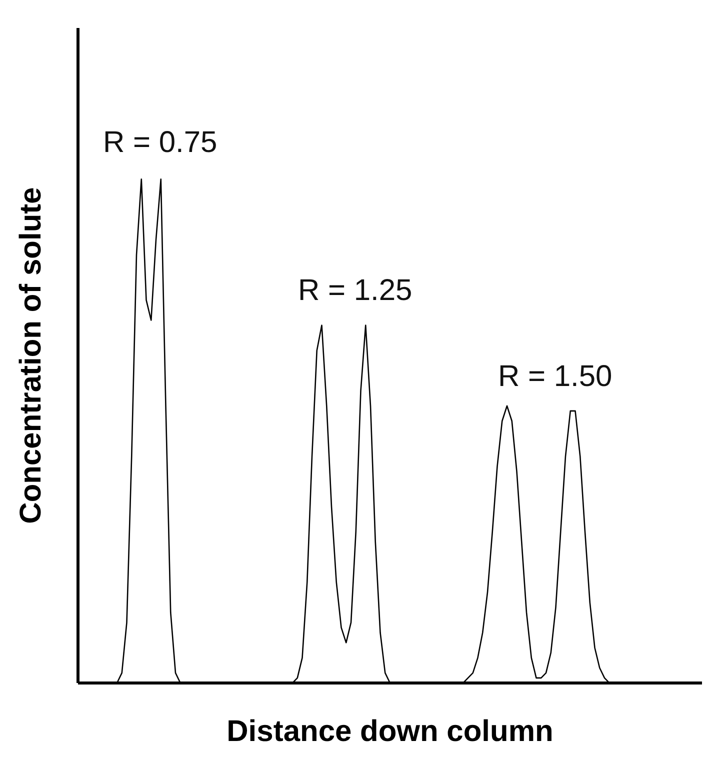  What do you see at coordinates (555, 377) in the screenshot?
I see `annotation: R = 1.50` at bounding box center [555, 377].